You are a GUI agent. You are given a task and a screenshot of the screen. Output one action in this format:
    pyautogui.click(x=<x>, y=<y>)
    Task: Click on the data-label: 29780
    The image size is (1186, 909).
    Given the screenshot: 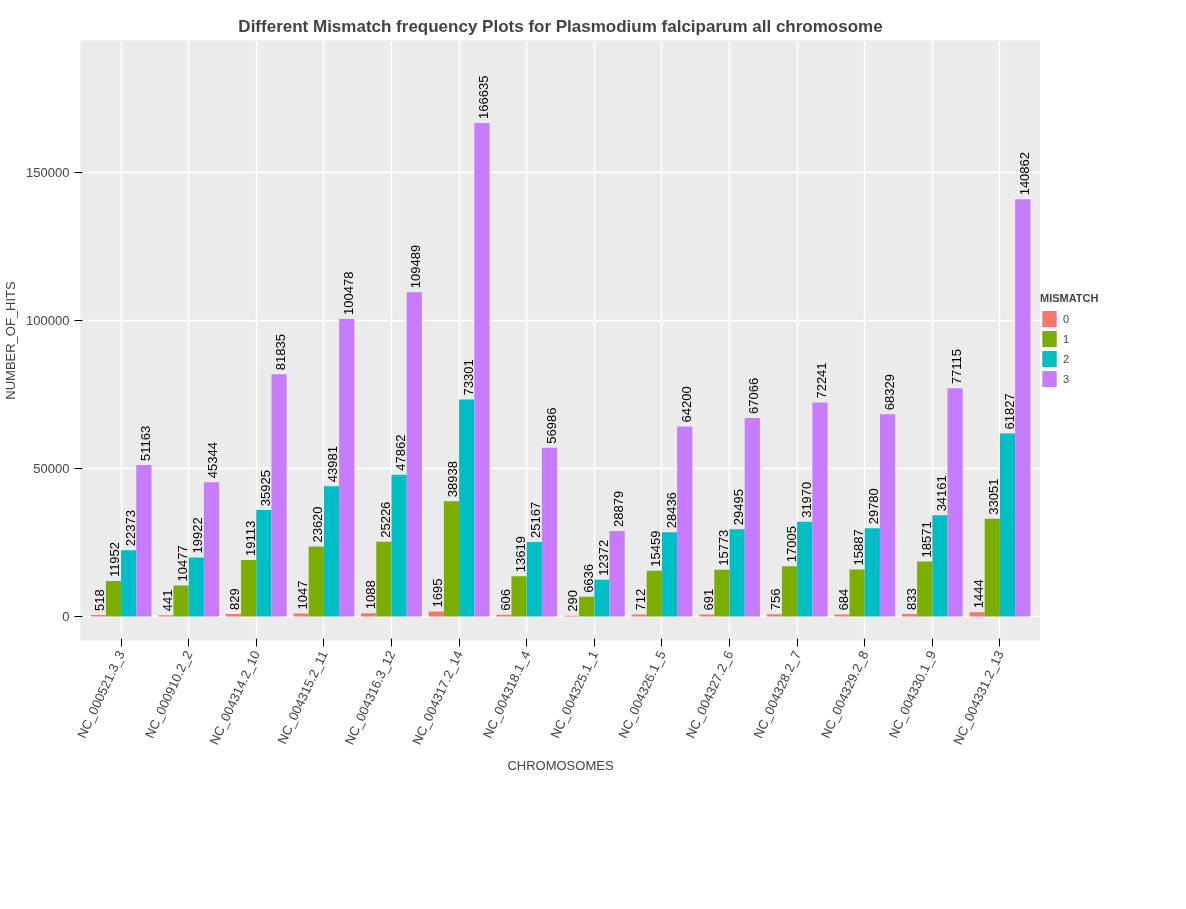 What is the action you would take?
    pyautogui.click(x=874, y=506)
    